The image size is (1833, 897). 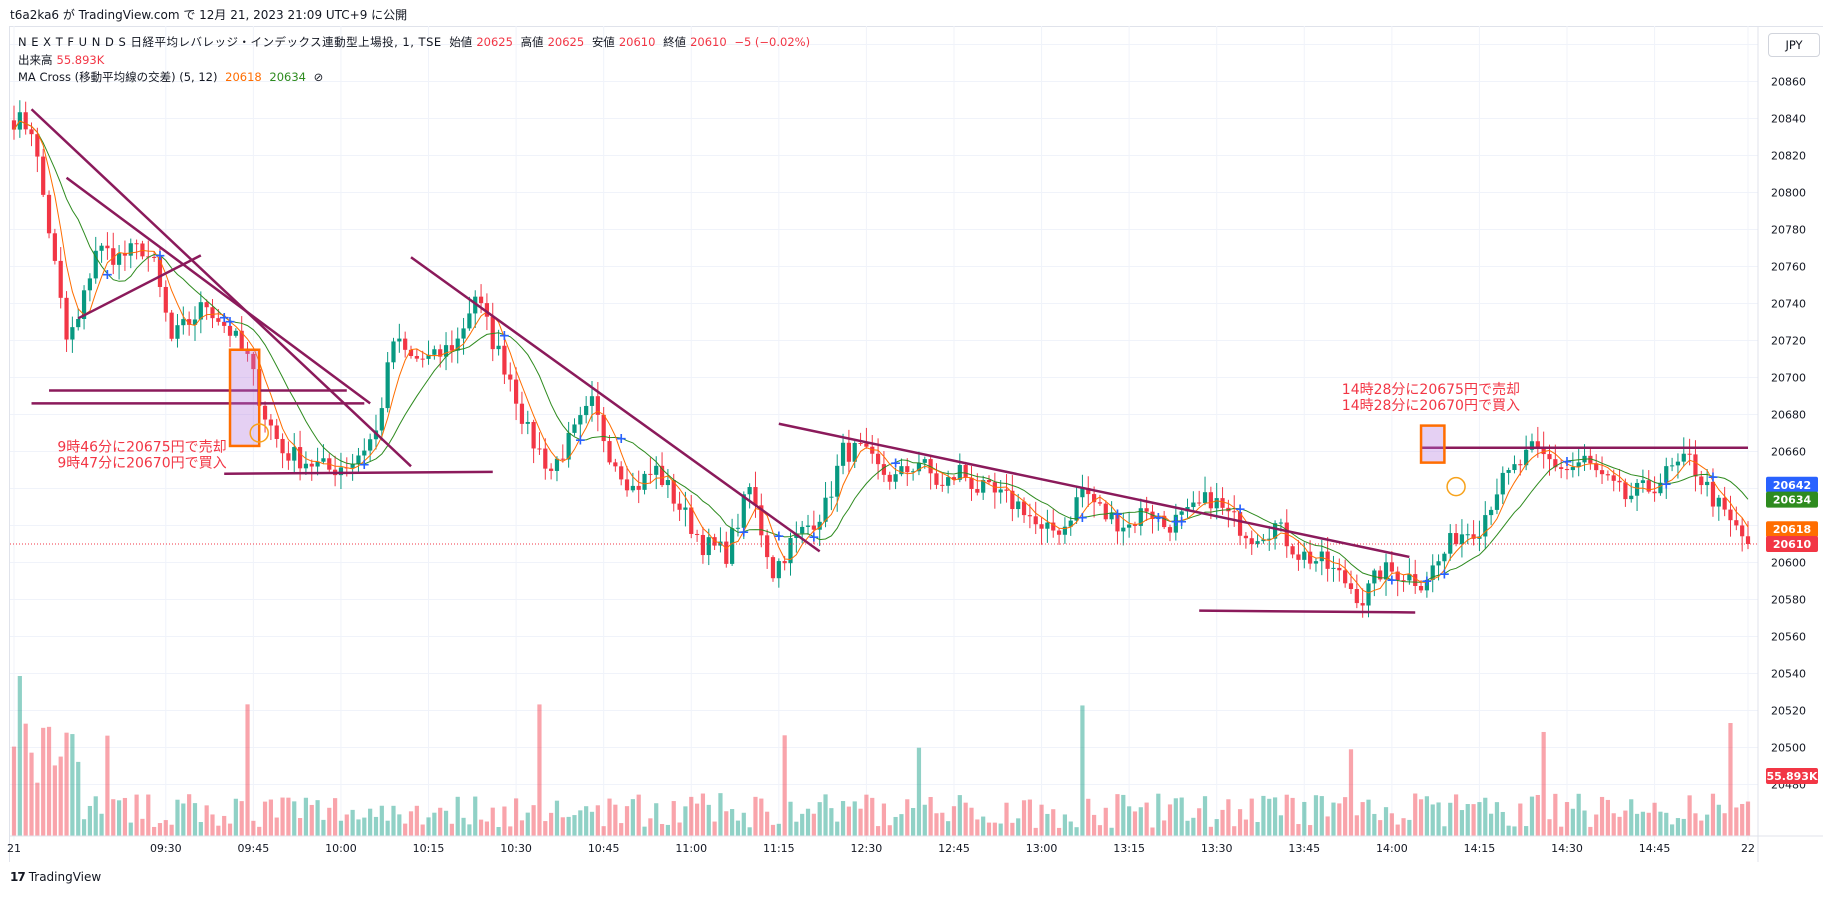 What do you see at coordinates (1431, 390) in the screenshot?
I see `trade-annotation: 14時28分に20675円で売却` at bounding box center [1431, 390].